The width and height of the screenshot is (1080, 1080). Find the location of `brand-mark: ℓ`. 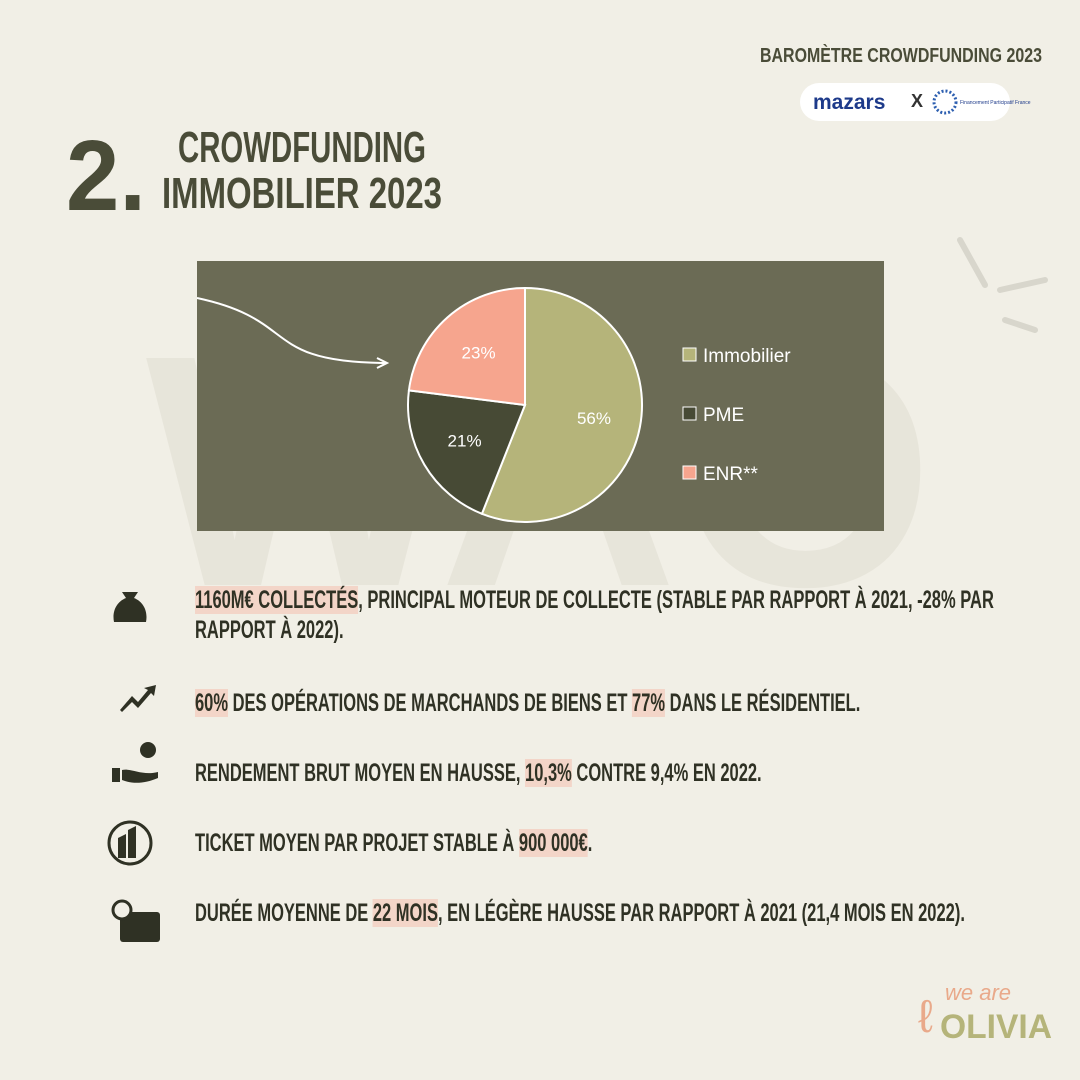

brand-mark: ℓ is located at coordinates (925, 1016).